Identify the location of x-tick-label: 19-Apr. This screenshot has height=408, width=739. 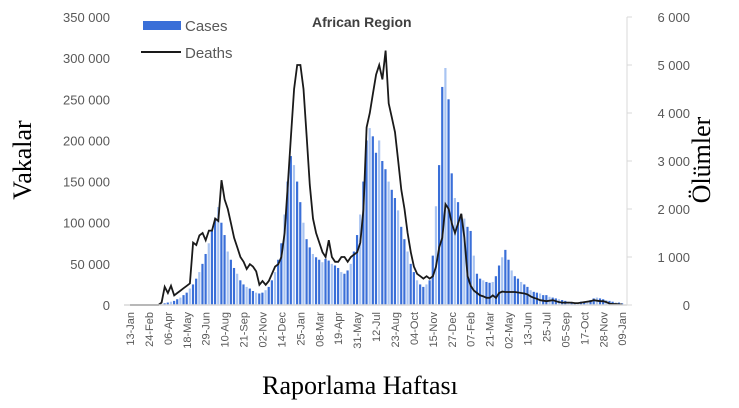
(339, 328).